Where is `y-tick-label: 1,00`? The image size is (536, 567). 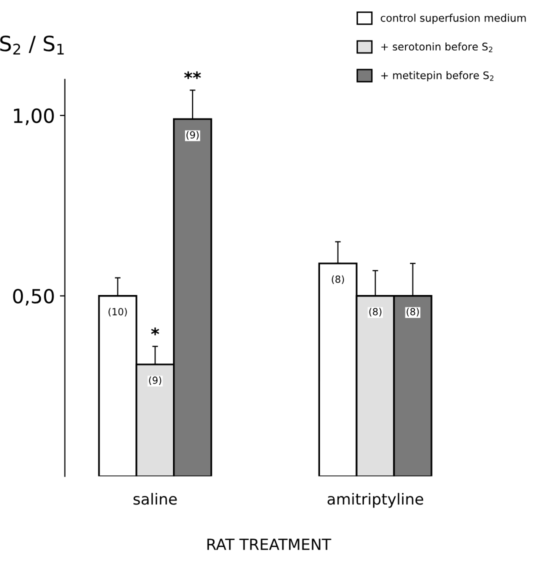
y-tick-label: 1,00 is located at coordinates (34, 117).